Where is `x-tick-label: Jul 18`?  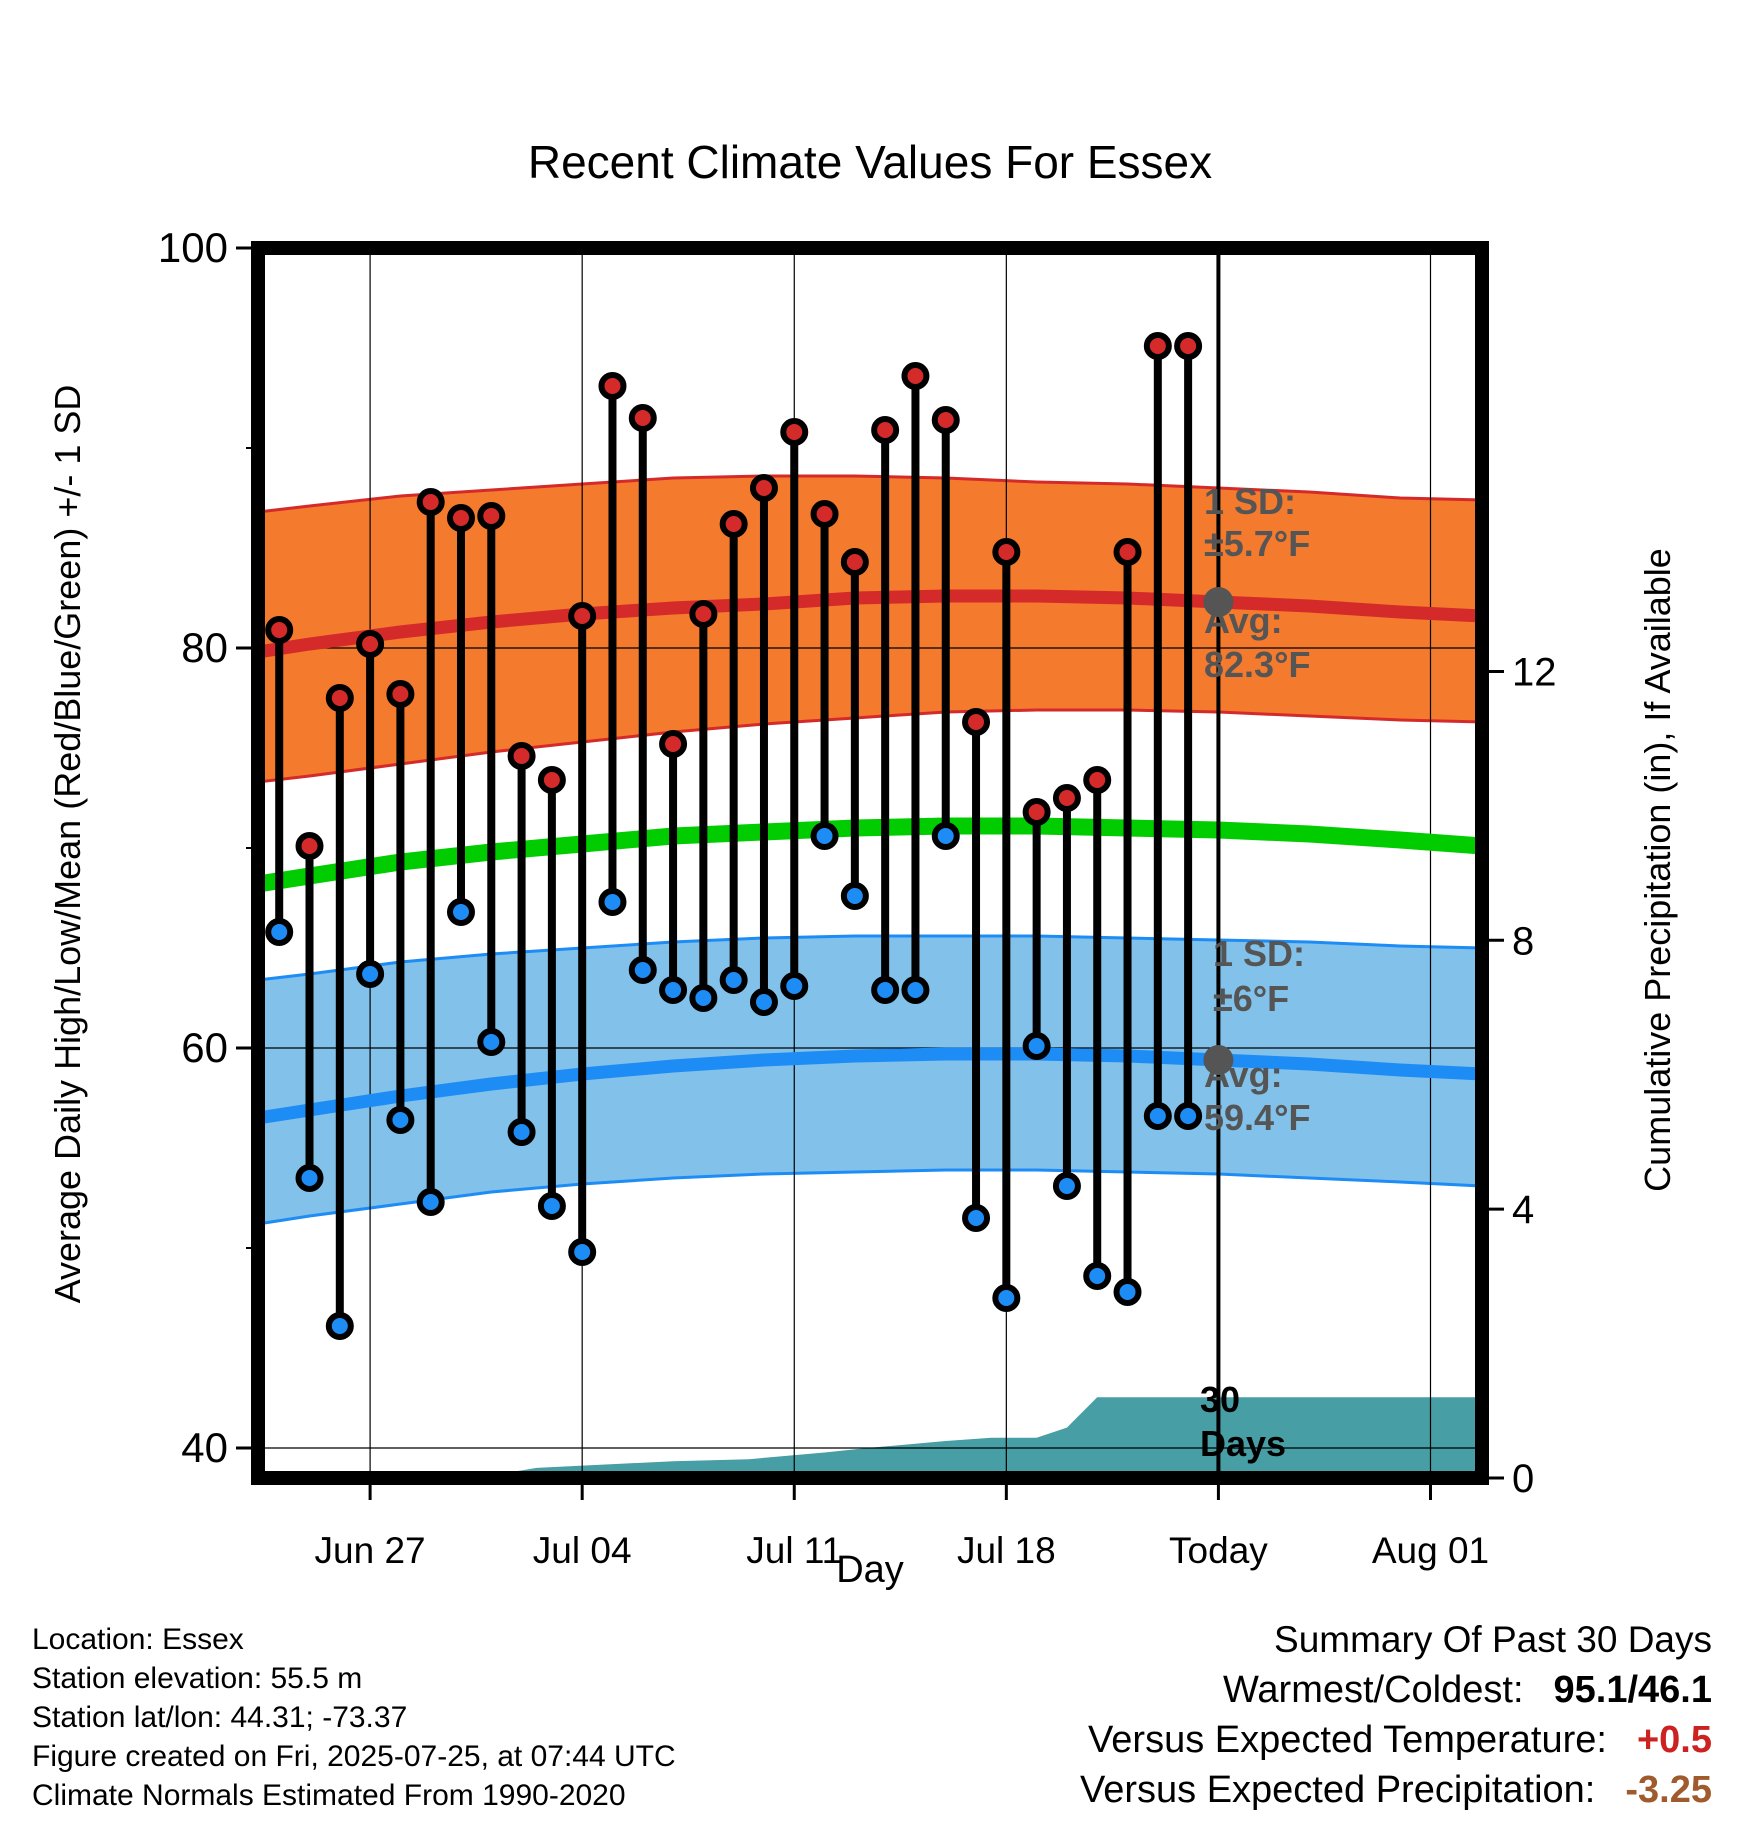 x-tick-label: Jul 18 is located at coordinates (1006, 1550).